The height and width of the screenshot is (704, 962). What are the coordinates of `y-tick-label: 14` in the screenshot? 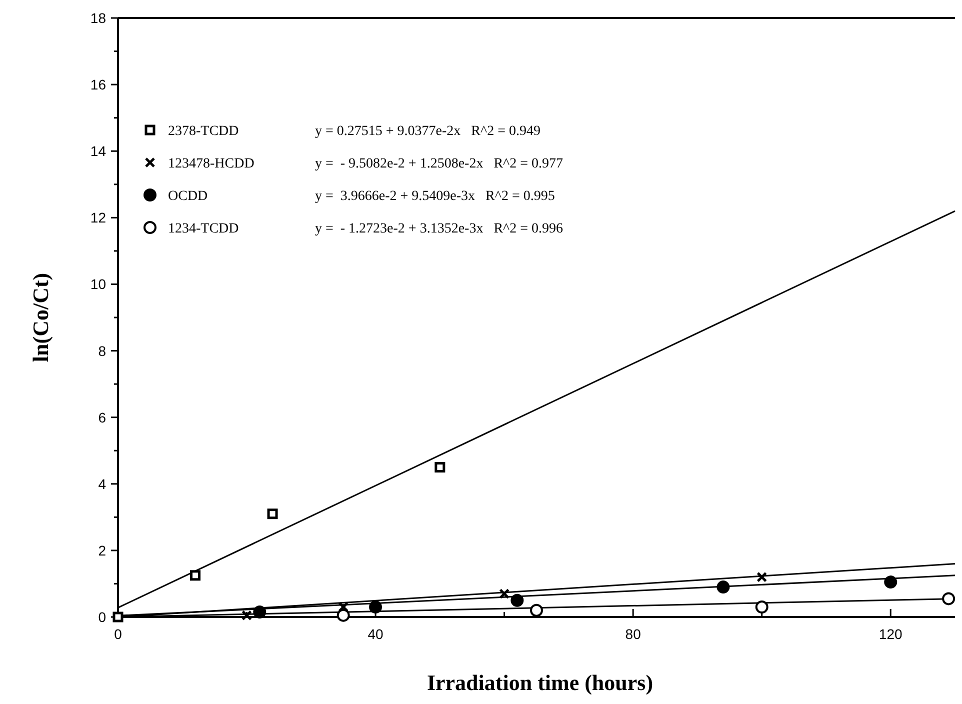 It's located at (98, 151).